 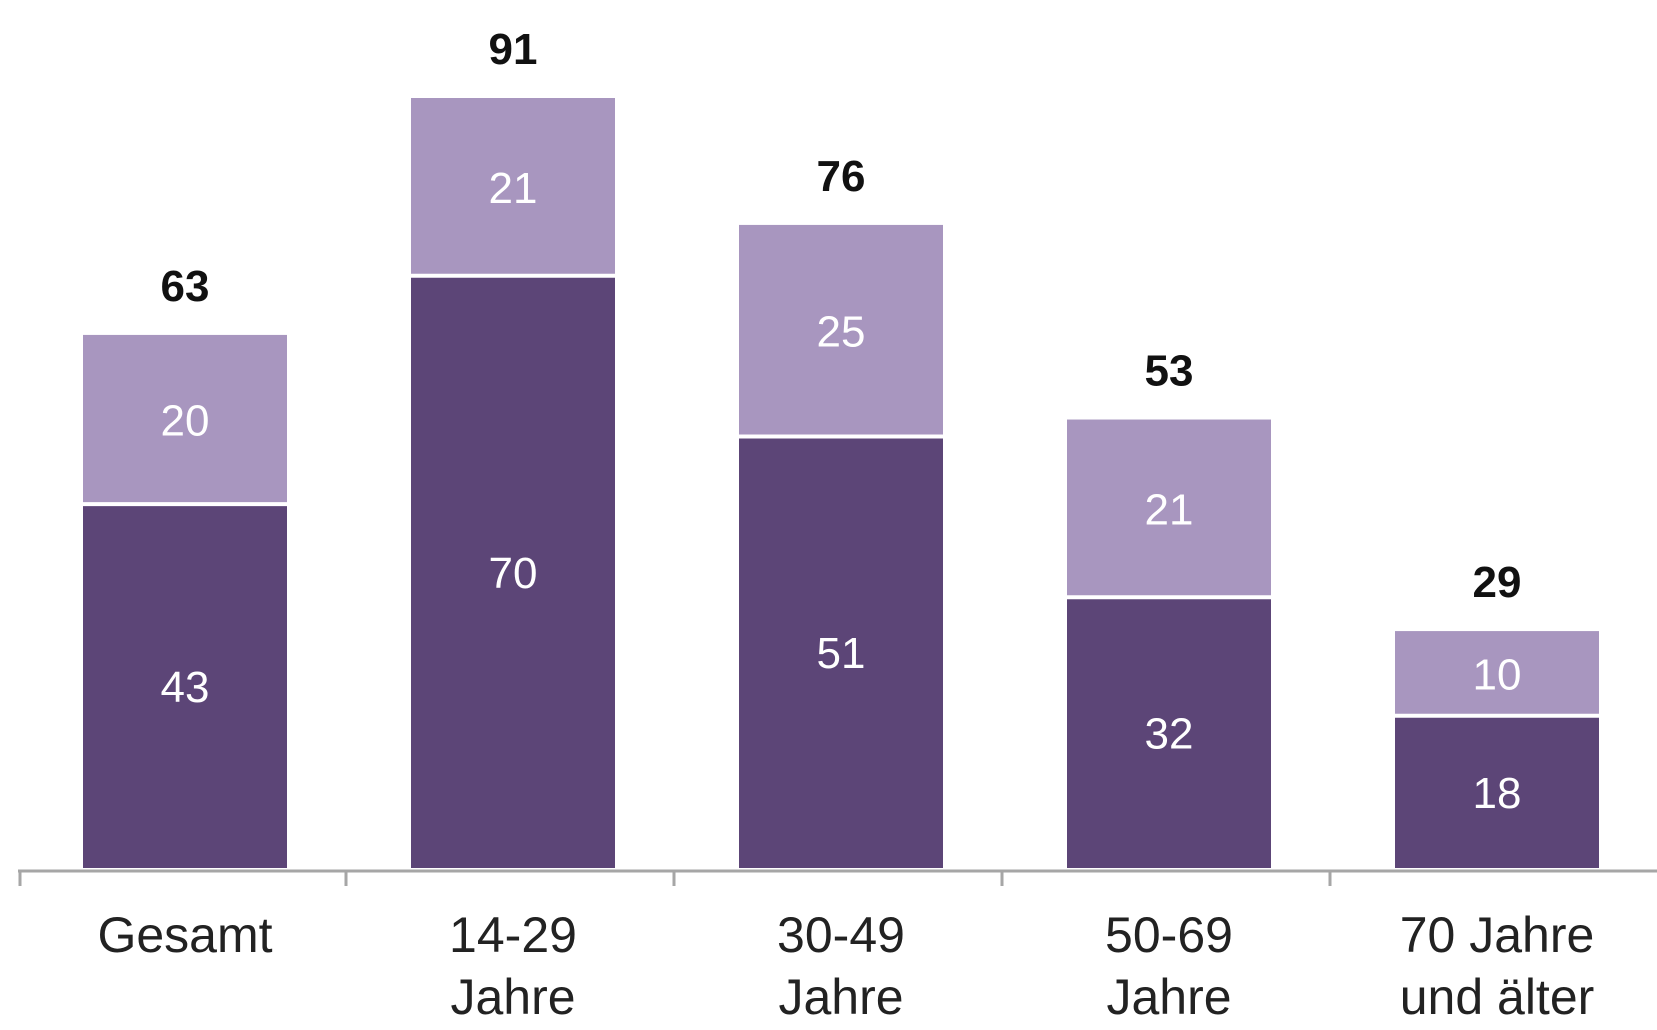 I want to click on segment-value-label: 10, so click(x=1497, y=674).